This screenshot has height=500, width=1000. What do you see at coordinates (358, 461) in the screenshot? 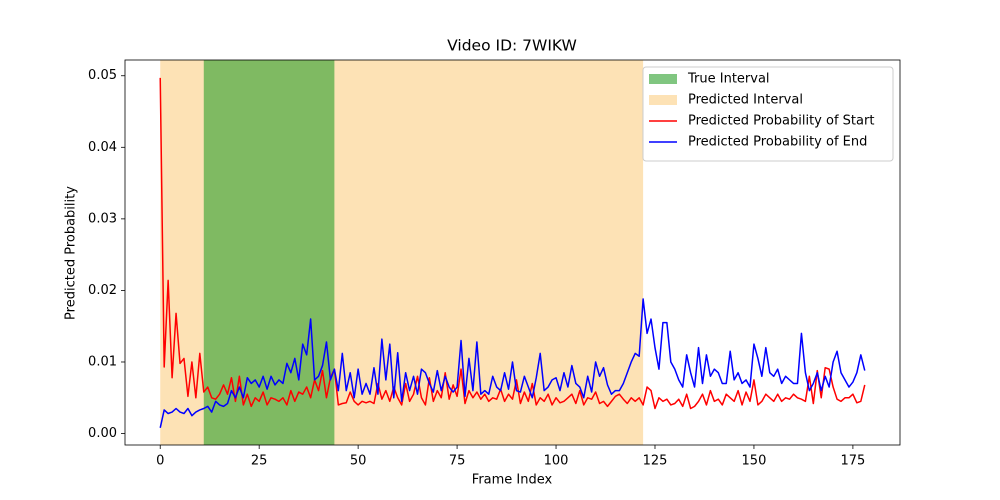
I see `x-tick-label: 50` at bounding box center [358, 461].